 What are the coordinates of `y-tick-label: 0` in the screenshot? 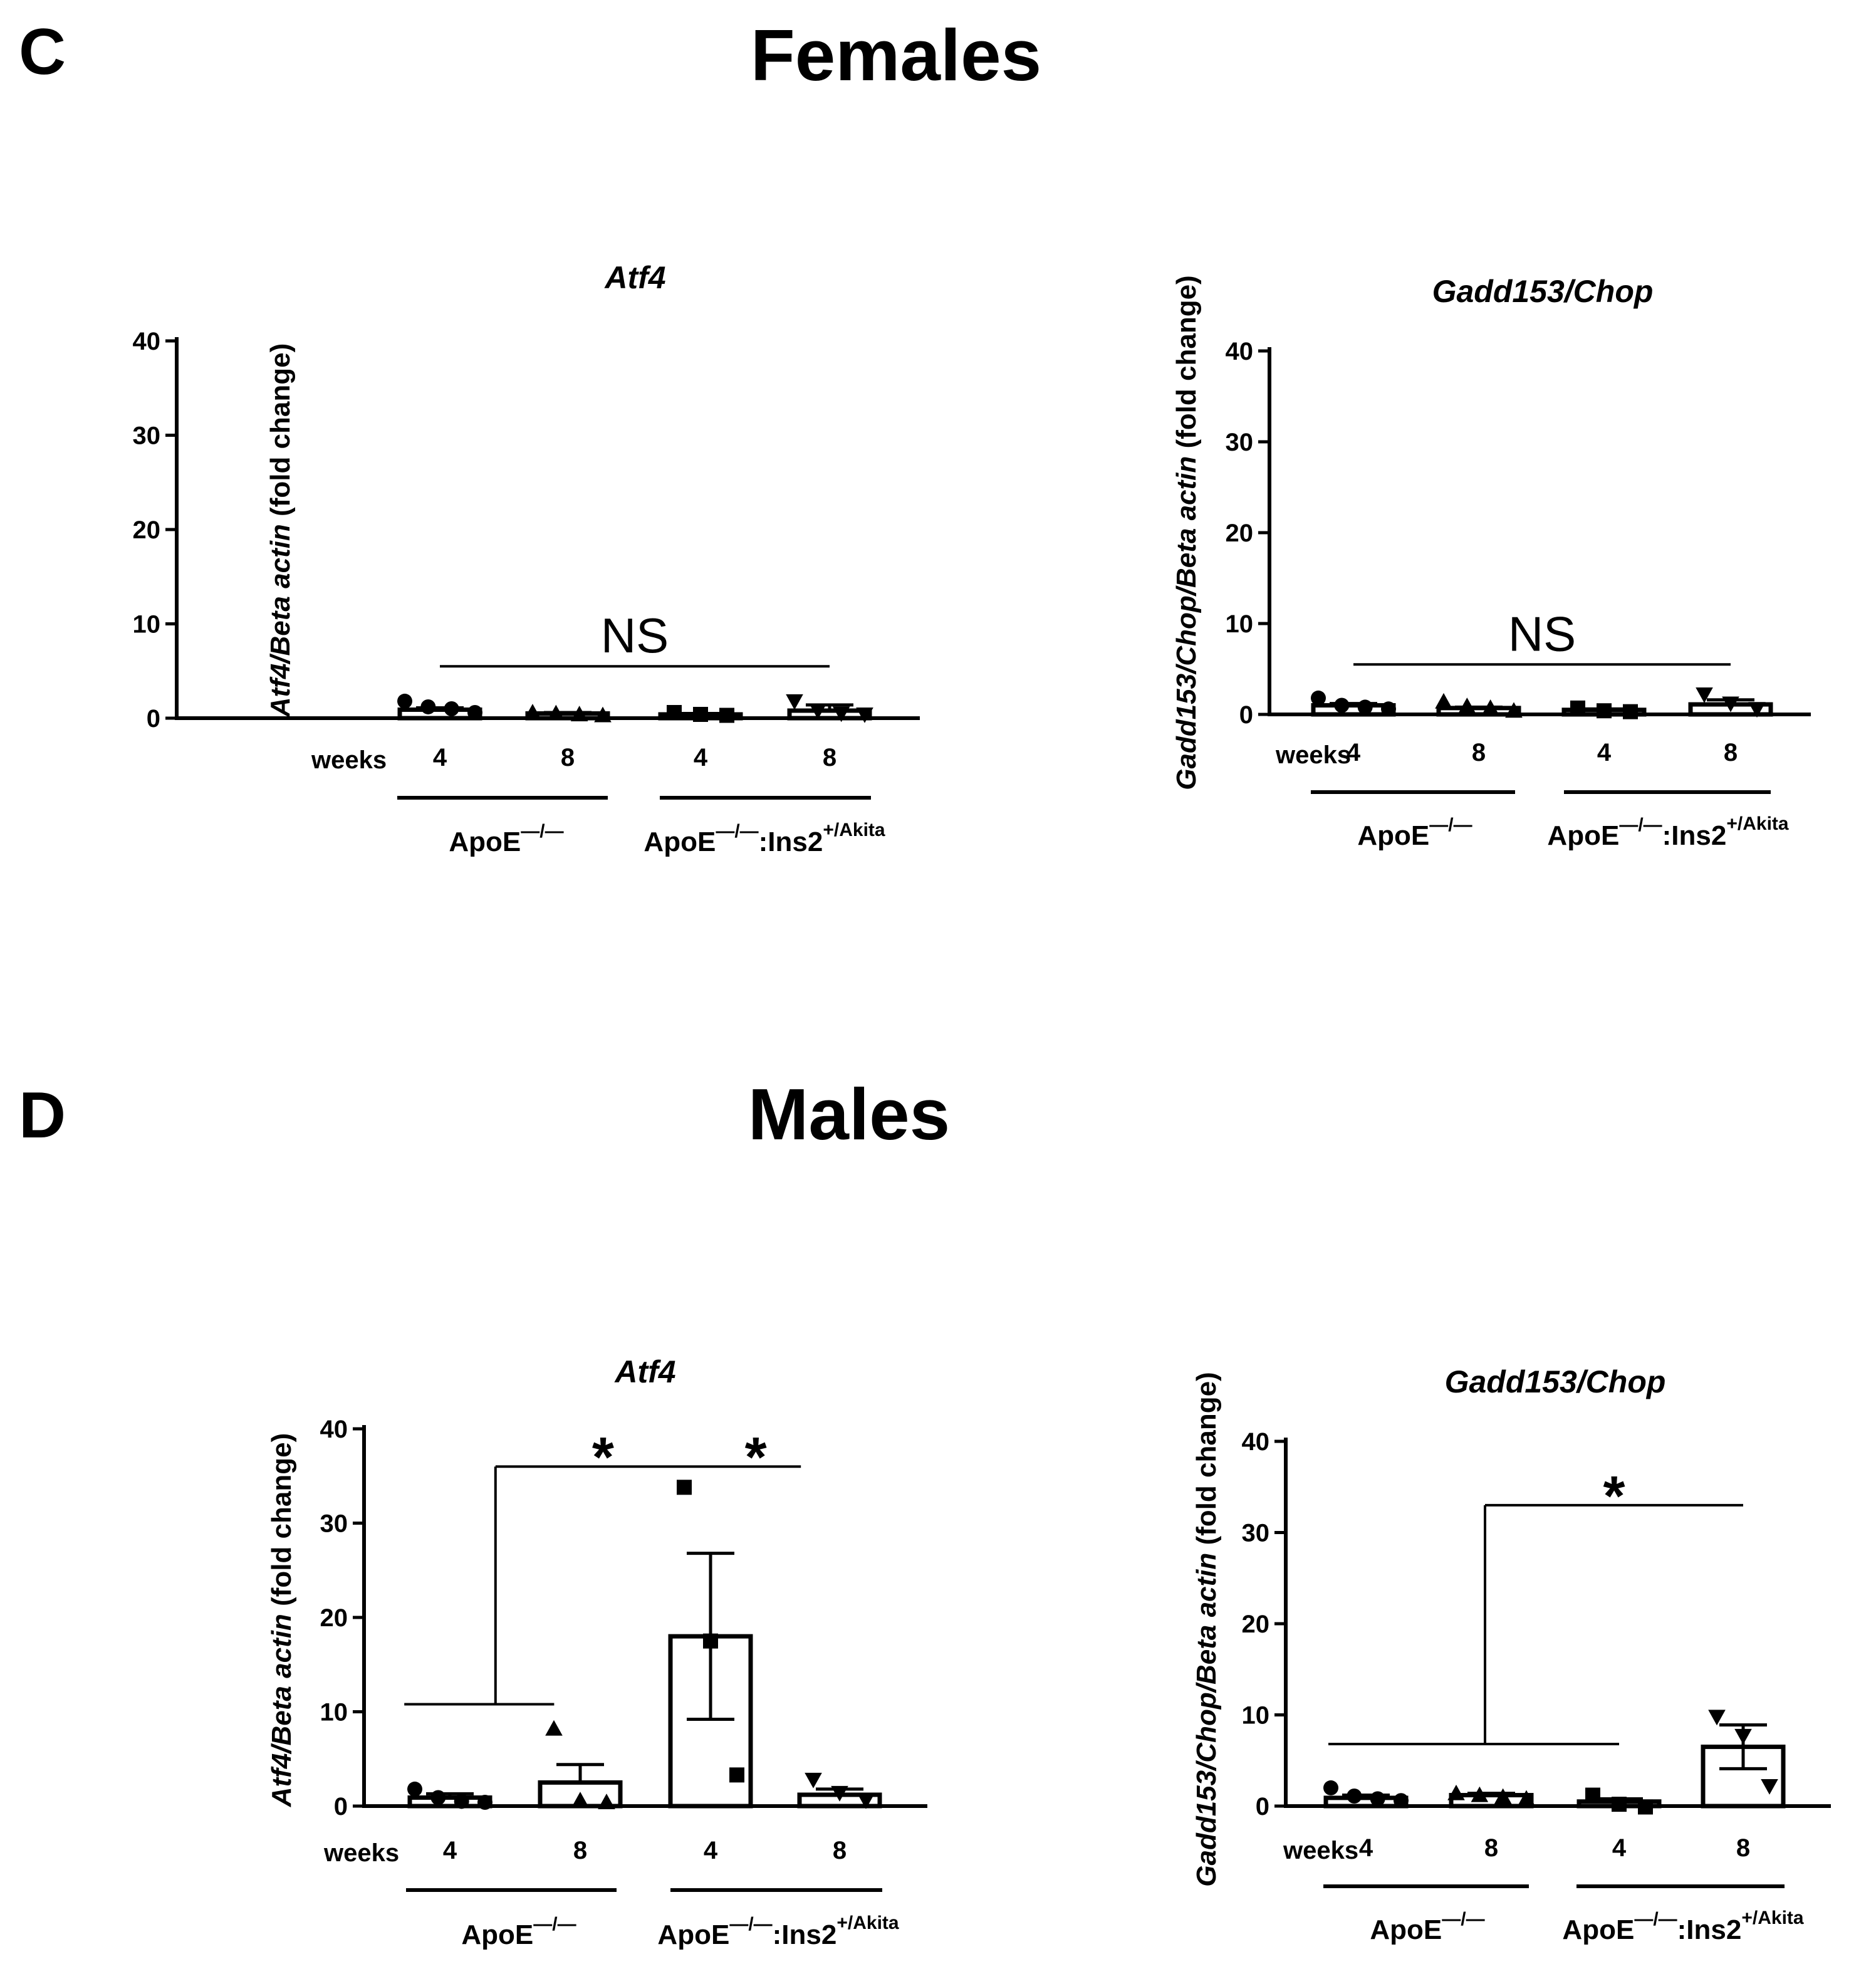 It's located at (154, 719).